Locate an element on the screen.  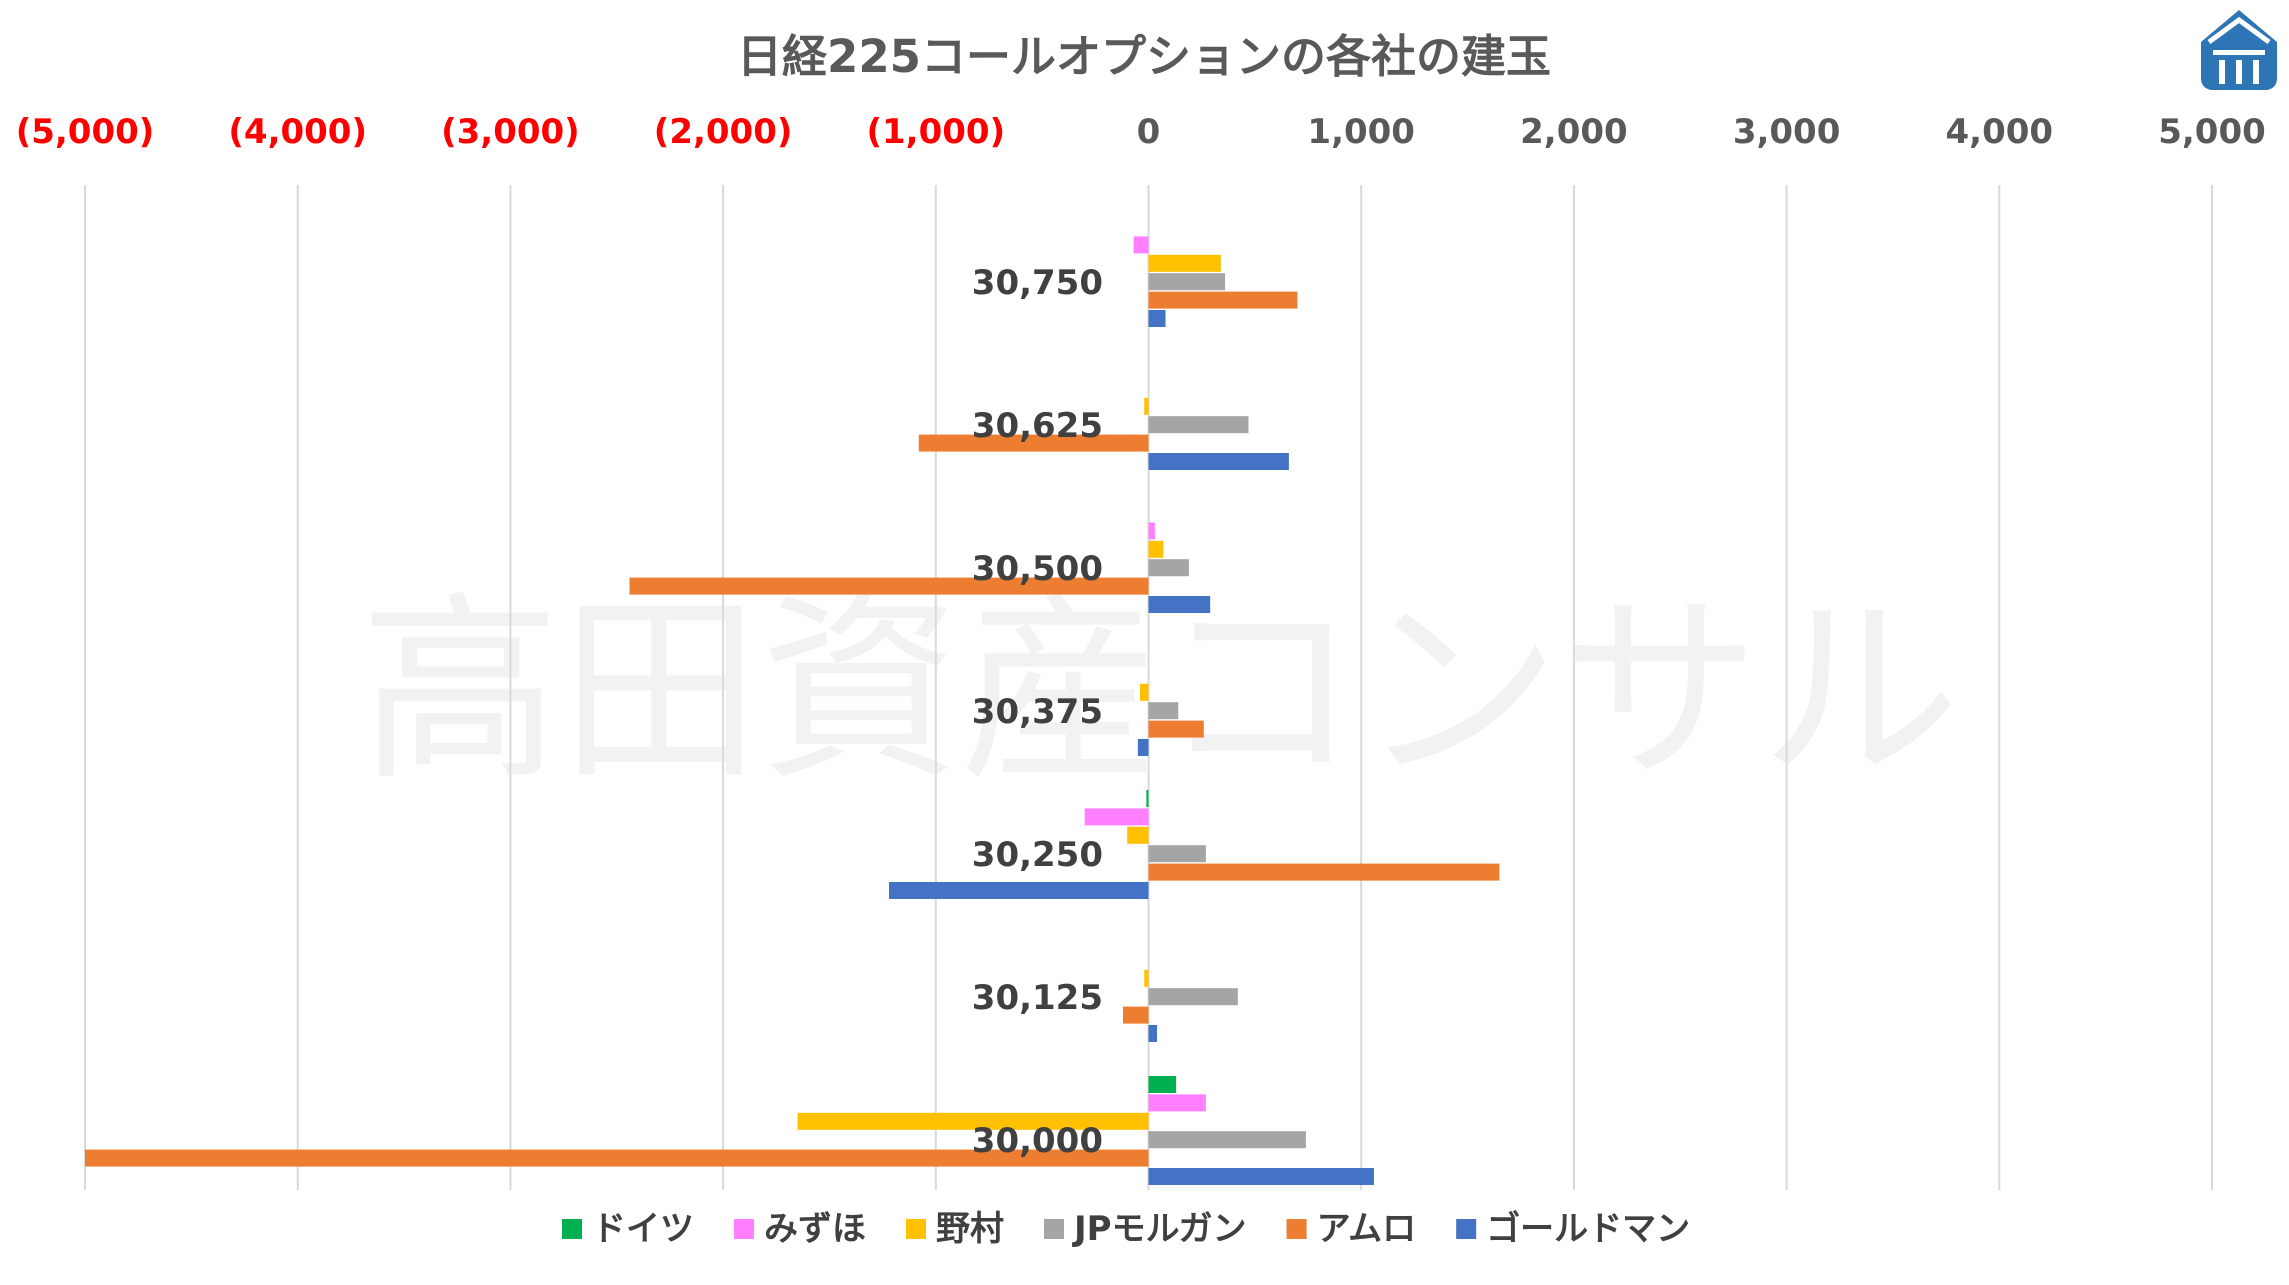
category-label: 30,625 is located at coordinates (1037, 426).